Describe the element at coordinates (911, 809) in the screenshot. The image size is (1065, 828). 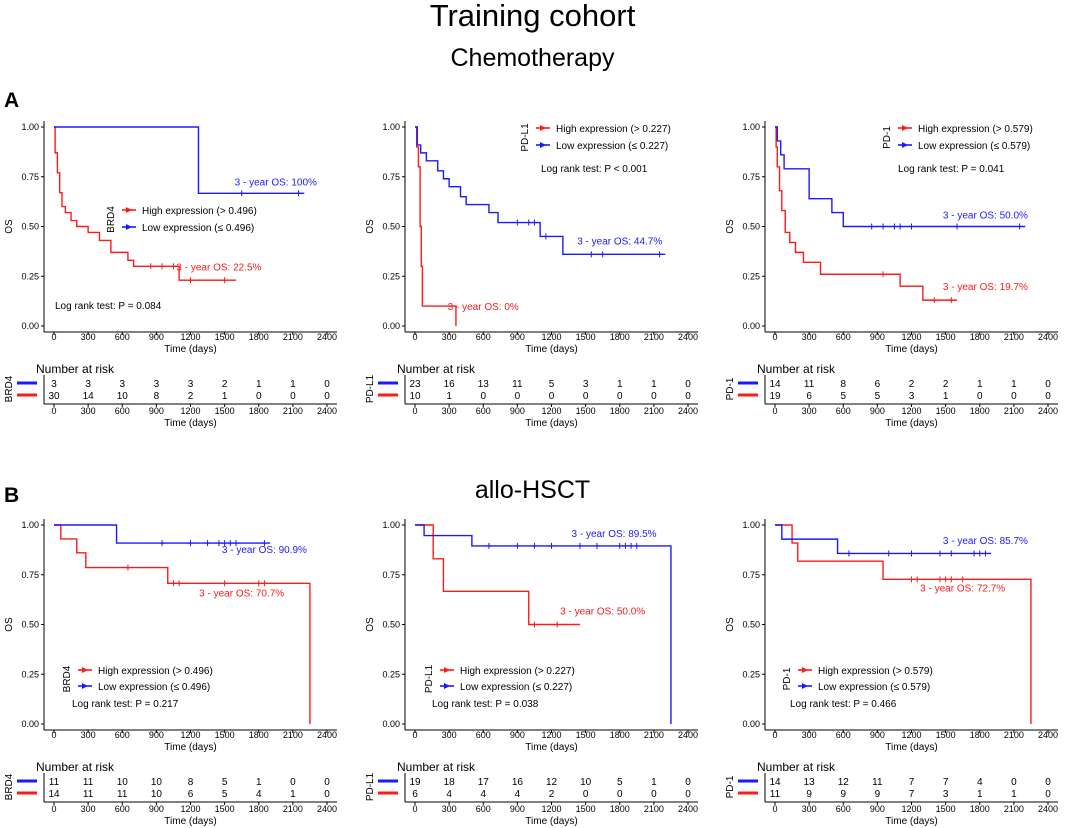
I see `panel-b3-risk-x-tick-label: 1200` at that location.